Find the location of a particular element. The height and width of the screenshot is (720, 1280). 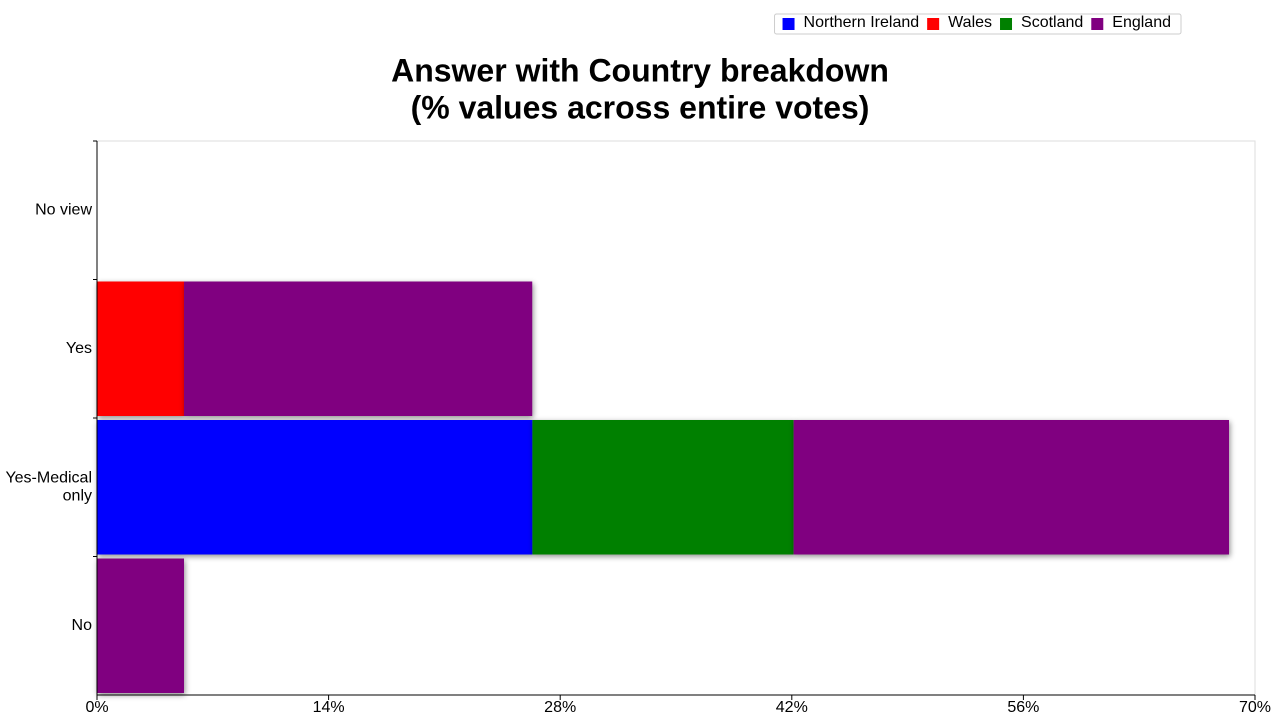

y-tick-label: No view is located at coordinates (63, 209).